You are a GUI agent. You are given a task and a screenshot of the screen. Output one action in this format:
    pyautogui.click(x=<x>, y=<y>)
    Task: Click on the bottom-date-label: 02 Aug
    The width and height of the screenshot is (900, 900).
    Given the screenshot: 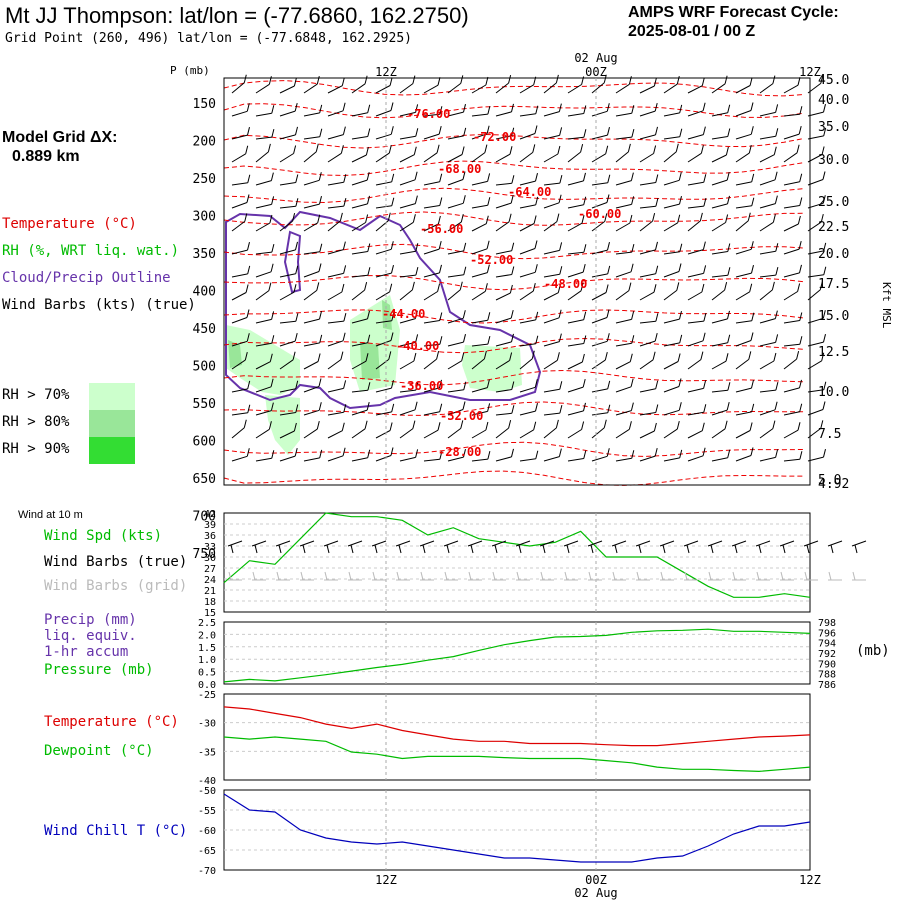 What is the action you would take?
    pyautogui.click(x=595, y=893)
    